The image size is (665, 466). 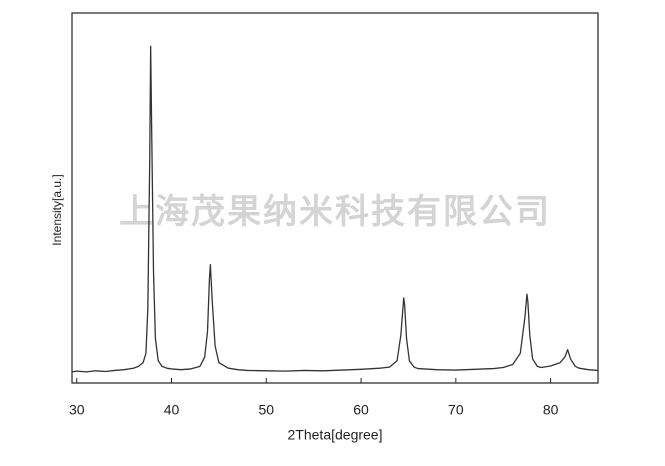 I want to click on x-tick-label: 40, so click(x=172, y=410).